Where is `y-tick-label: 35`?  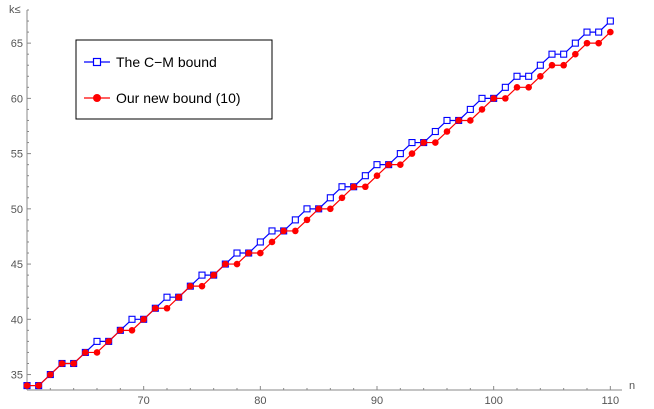 y-tick-label: 35 is located at coordinates (17, 376).